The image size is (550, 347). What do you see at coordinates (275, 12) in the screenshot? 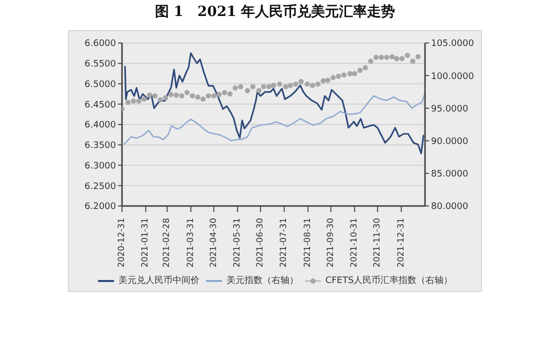
I see `chart-title: 图 1 2021 年人民币兑美元汇率走势` at bounding box center [275, 12].